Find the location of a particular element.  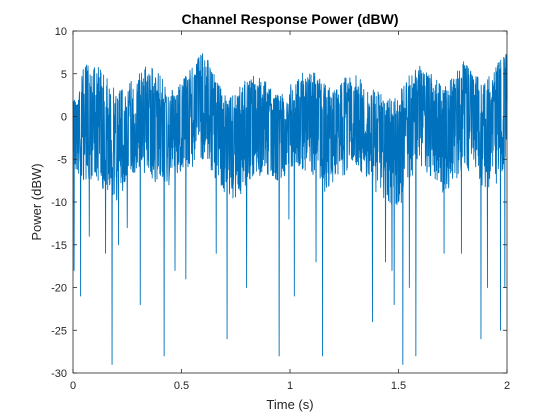

x-tick-label: 0.5 is located at coordinates (181, 386).